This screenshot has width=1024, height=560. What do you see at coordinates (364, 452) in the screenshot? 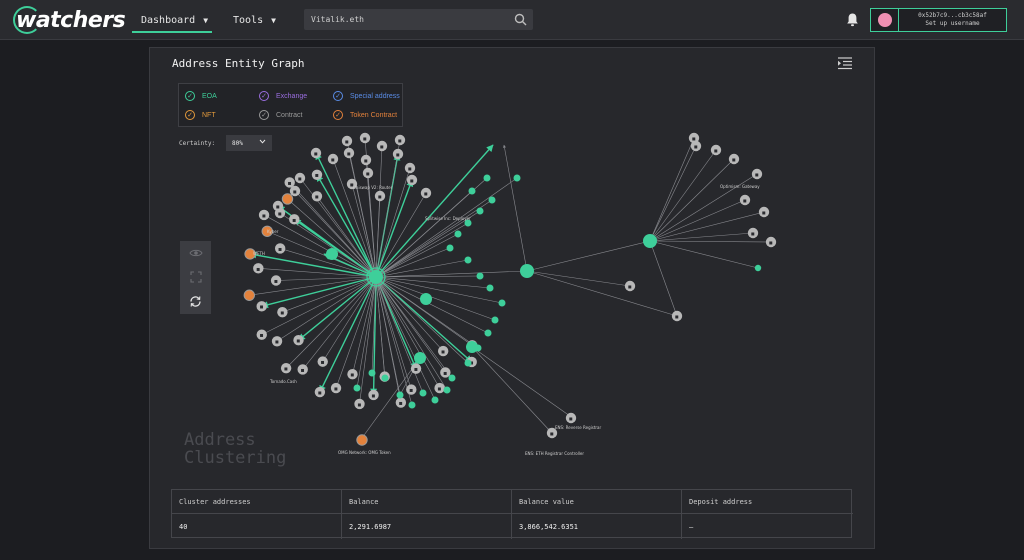
I see `node-label: OMG Network: OMG Token` at bounding box center [364, 452].